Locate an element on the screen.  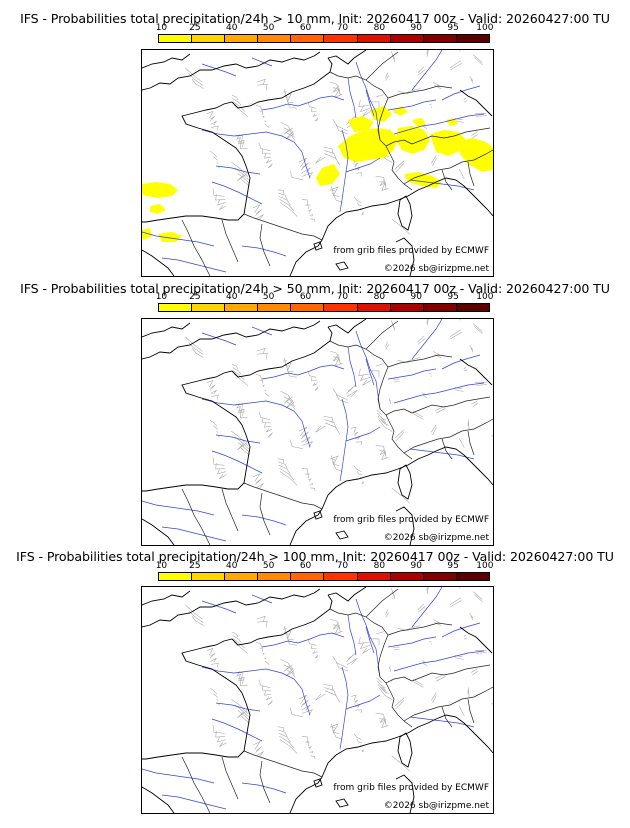
colorbar-labels: 10 25 40 50 60 70 80 90 95 100 is located at coordinates (325, 28).